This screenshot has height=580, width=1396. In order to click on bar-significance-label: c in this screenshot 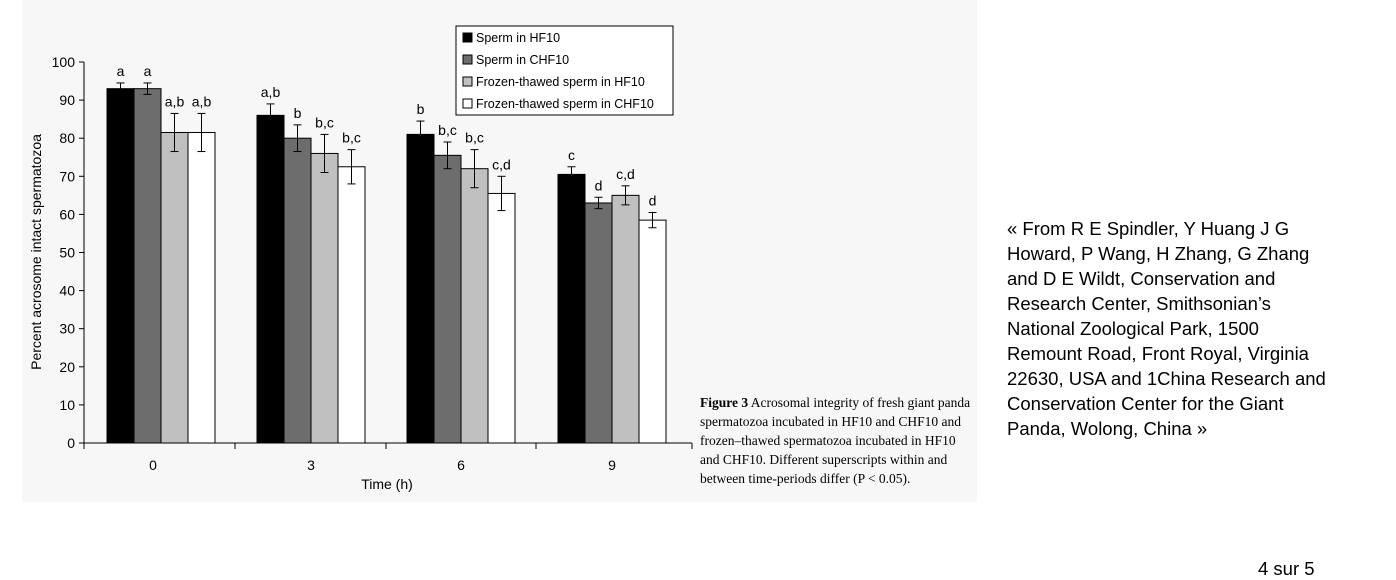, I will do `click(571, 155)`.